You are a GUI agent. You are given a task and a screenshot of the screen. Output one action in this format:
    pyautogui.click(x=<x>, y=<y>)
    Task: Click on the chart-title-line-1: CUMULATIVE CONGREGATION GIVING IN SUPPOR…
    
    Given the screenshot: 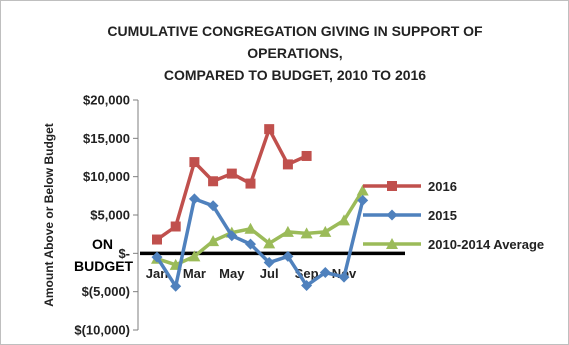 What is the action you would take?
    pyautogui.click(x=295, y=31)
    